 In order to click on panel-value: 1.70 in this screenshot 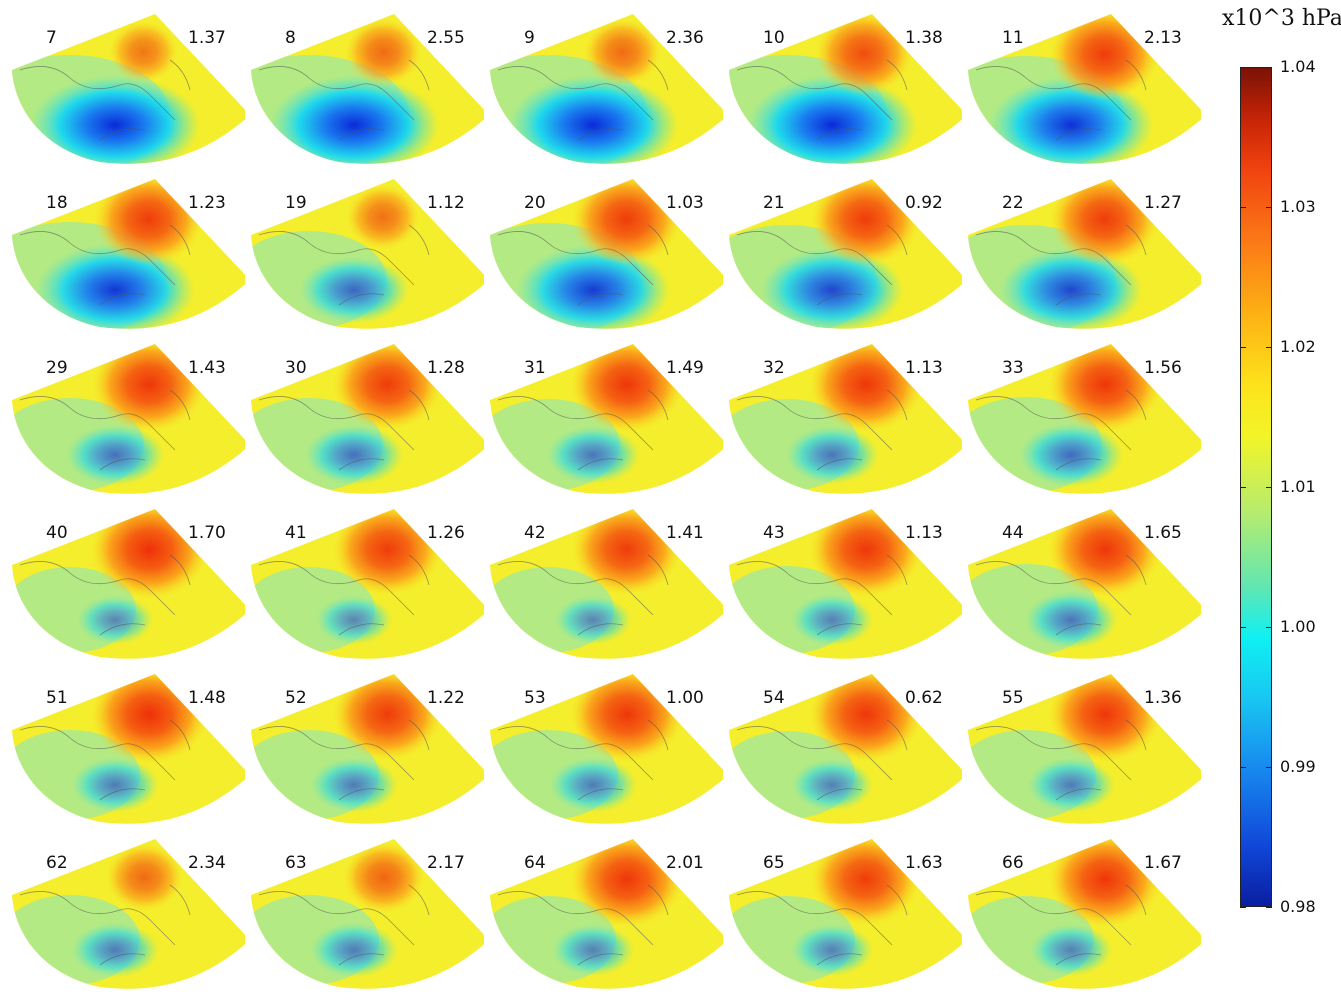, I will do `click(207, 533)`.